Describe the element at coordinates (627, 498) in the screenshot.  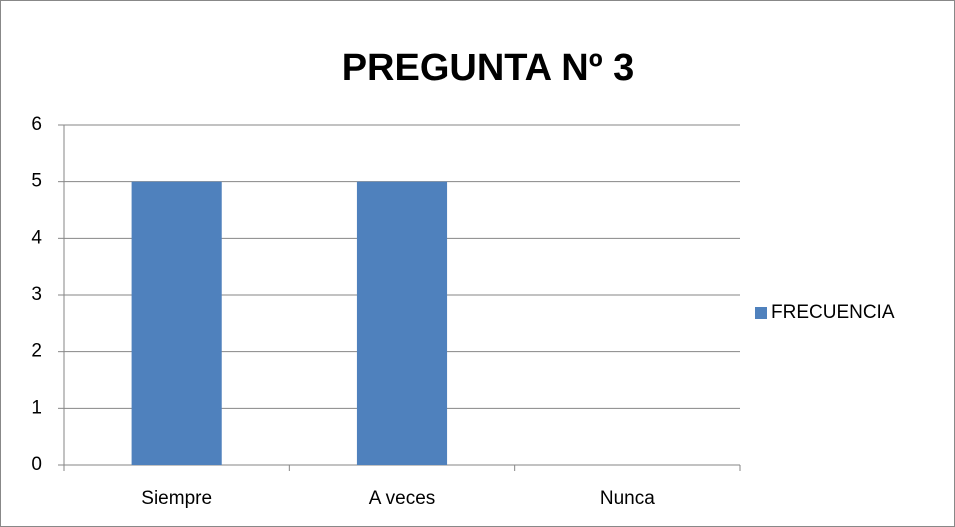
I see `x-tick-label: Nunca` at that location.